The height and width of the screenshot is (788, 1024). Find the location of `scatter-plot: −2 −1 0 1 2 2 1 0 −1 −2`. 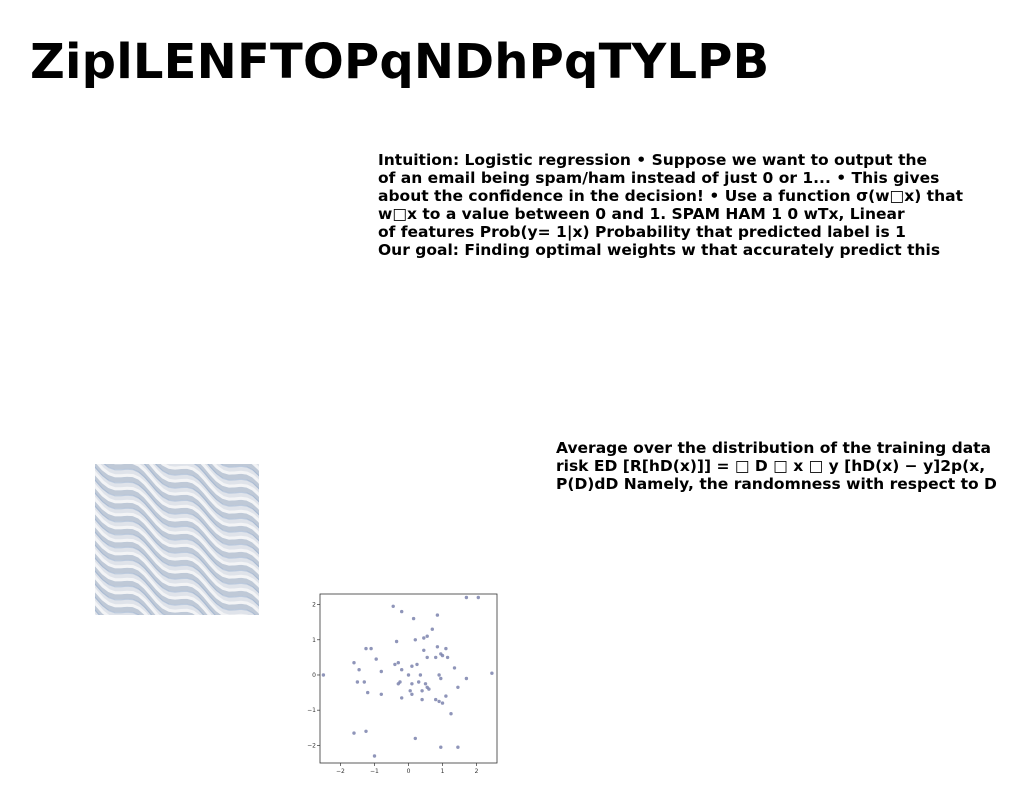

scatter-plot: −2 −1 0 1 2 2 1 0 −1 −2 is located at coordinates (403, 685).